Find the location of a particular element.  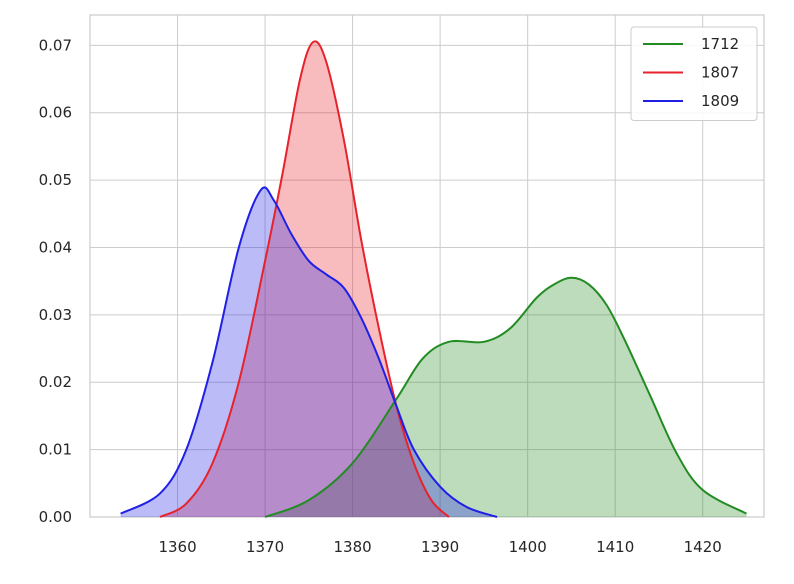

y-tick-label: 0.02 is located at coordinates (55, 382).